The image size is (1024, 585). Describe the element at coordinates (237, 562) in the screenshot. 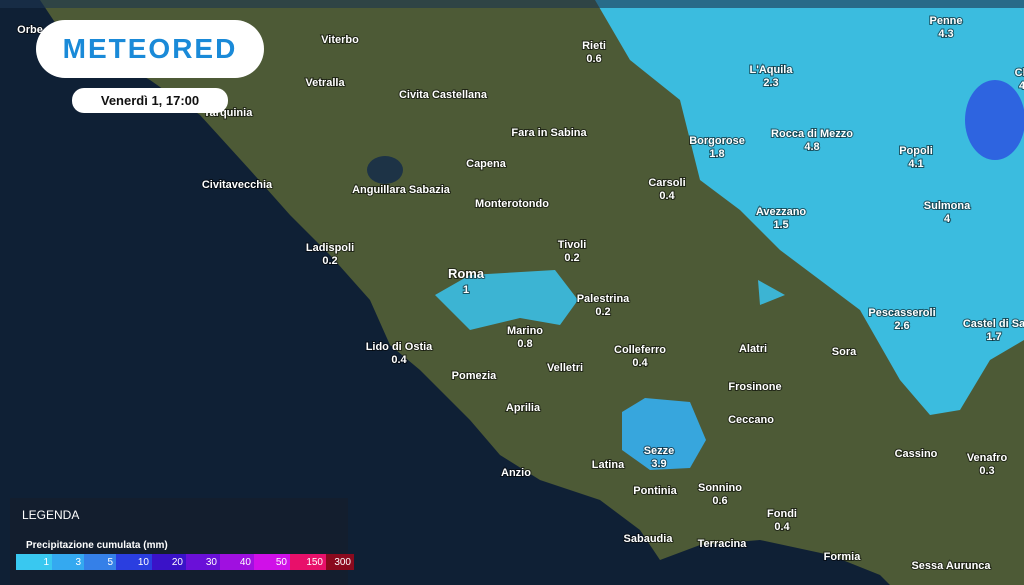

I see `legend-swatch: 40` at that location.